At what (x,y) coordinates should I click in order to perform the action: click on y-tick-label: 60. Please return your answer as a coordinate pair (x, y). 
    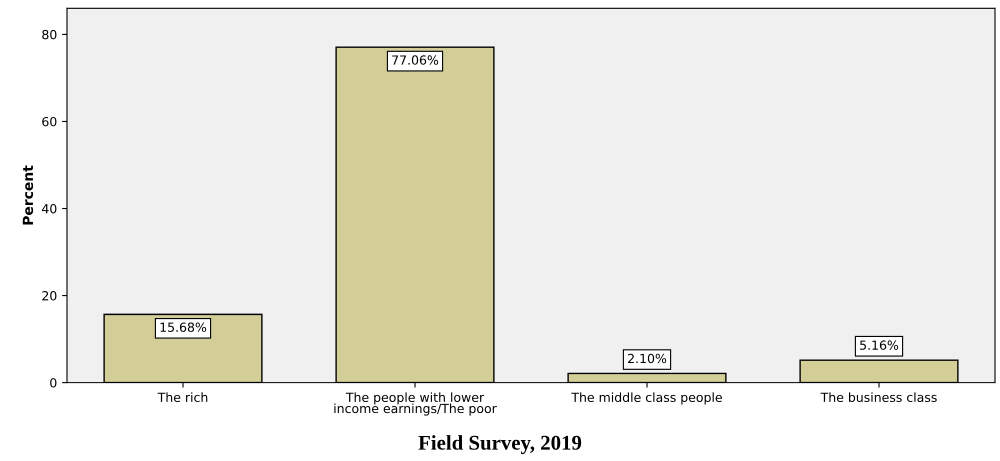
    Looking at the image, I should click on (49, 121).